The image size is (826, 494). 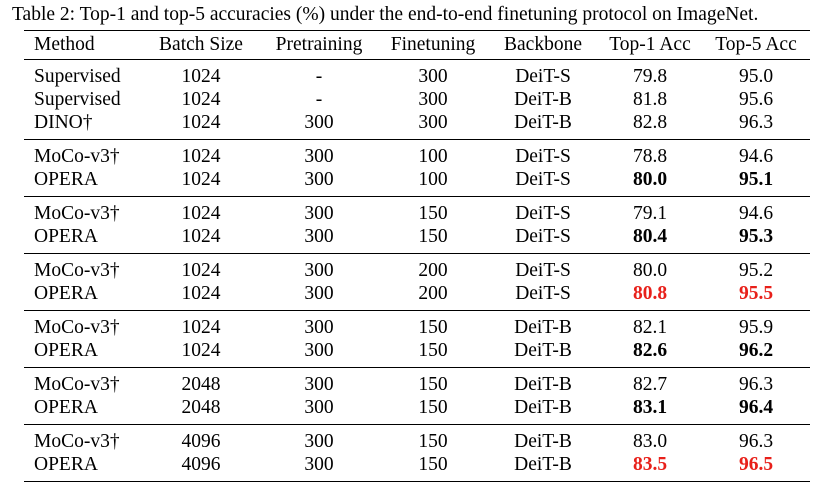 What do you see at coordinates (543, 44) in the screenshot?
I see `header-backbone: Backbone` at bounding box center [543, 44].